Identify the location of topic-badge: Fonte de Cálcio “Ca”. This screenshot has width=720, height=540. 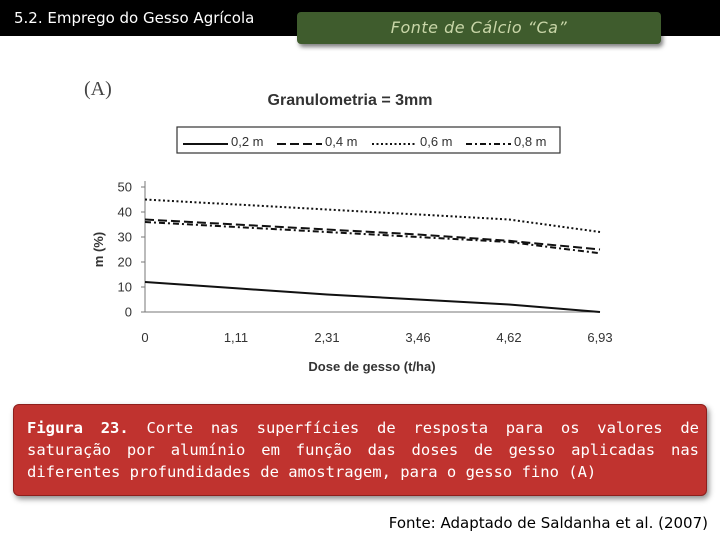
(479, 28).